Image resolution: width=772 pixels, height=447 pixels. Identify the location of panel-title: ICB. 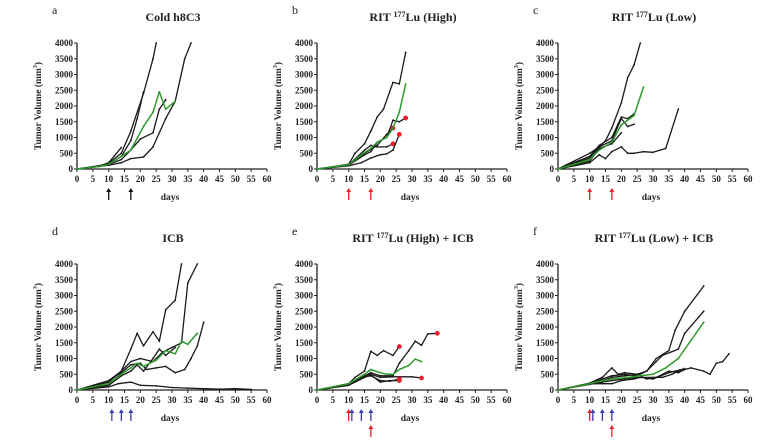
(172, 238).